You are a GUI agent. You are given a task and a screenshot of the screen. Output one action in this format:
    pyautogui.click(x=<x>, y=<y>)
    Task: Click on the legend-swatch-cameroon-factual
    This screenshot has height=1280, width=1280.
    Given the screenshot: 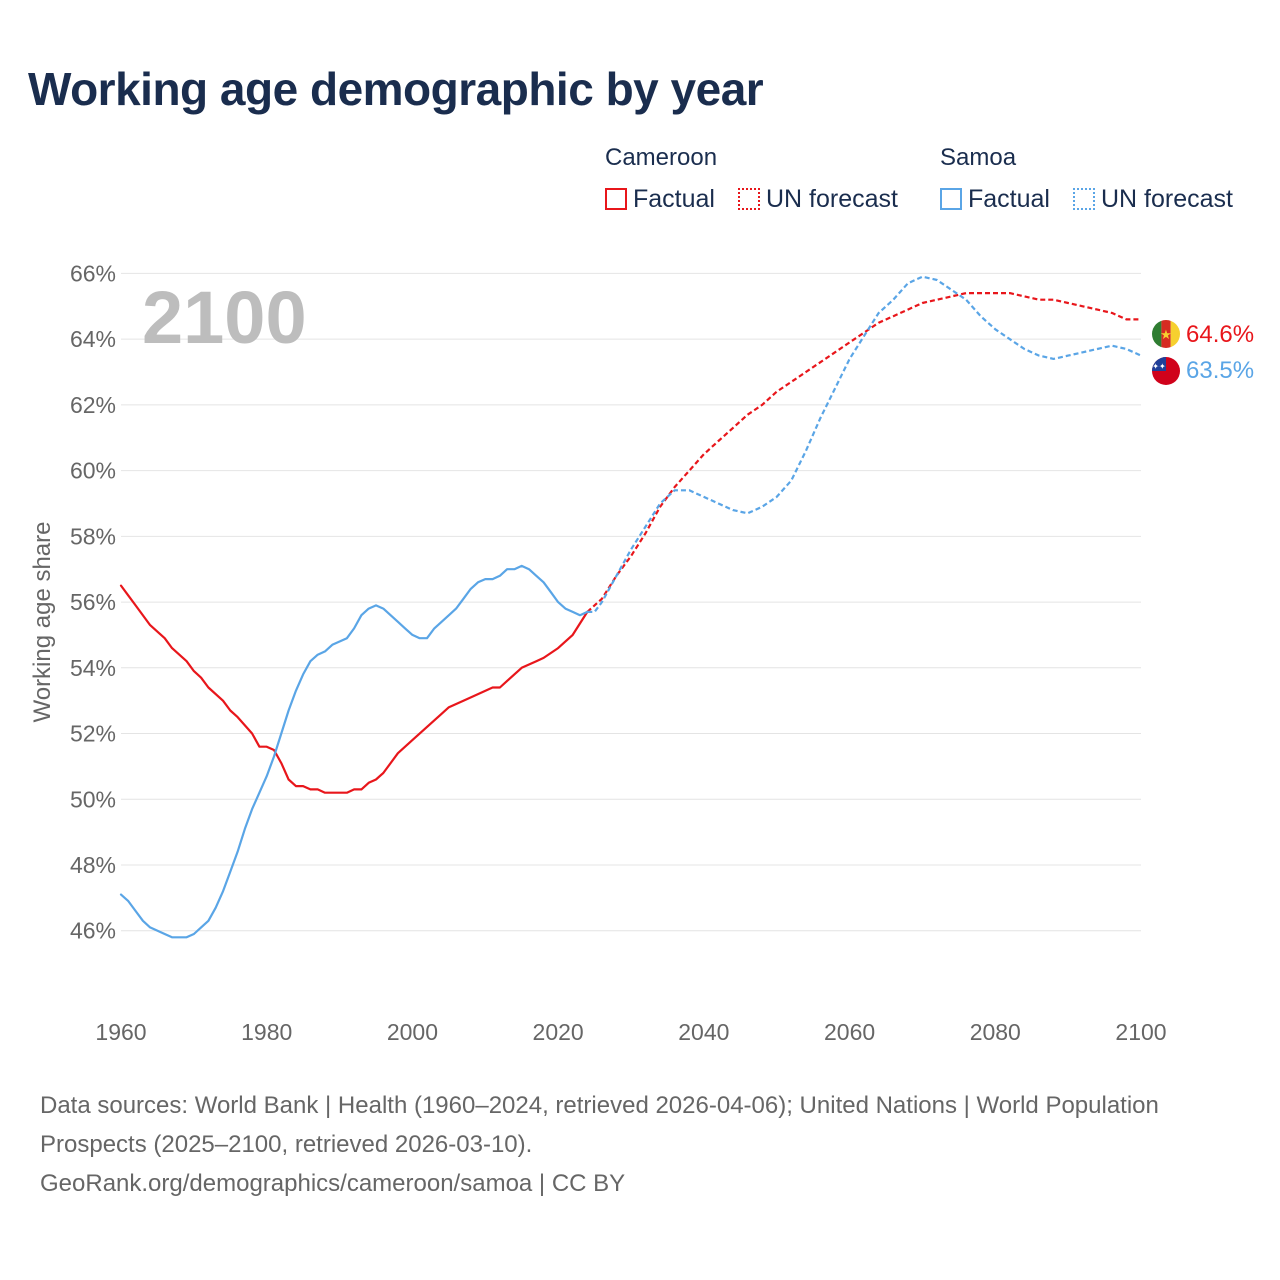 What is the action you would take?
    pyautogui.click(x=616, y=199)
    